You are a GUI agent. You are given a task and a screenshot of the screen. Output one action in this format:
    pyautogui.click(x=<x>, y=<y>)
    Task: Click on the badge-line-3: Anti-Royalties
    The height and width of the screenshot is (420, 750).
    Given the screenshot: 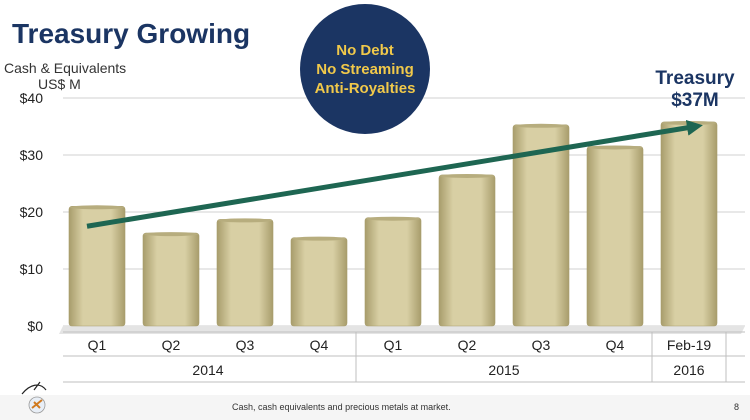 What is the action you would take?
    pyautogui.click(x=365, y=88)
    